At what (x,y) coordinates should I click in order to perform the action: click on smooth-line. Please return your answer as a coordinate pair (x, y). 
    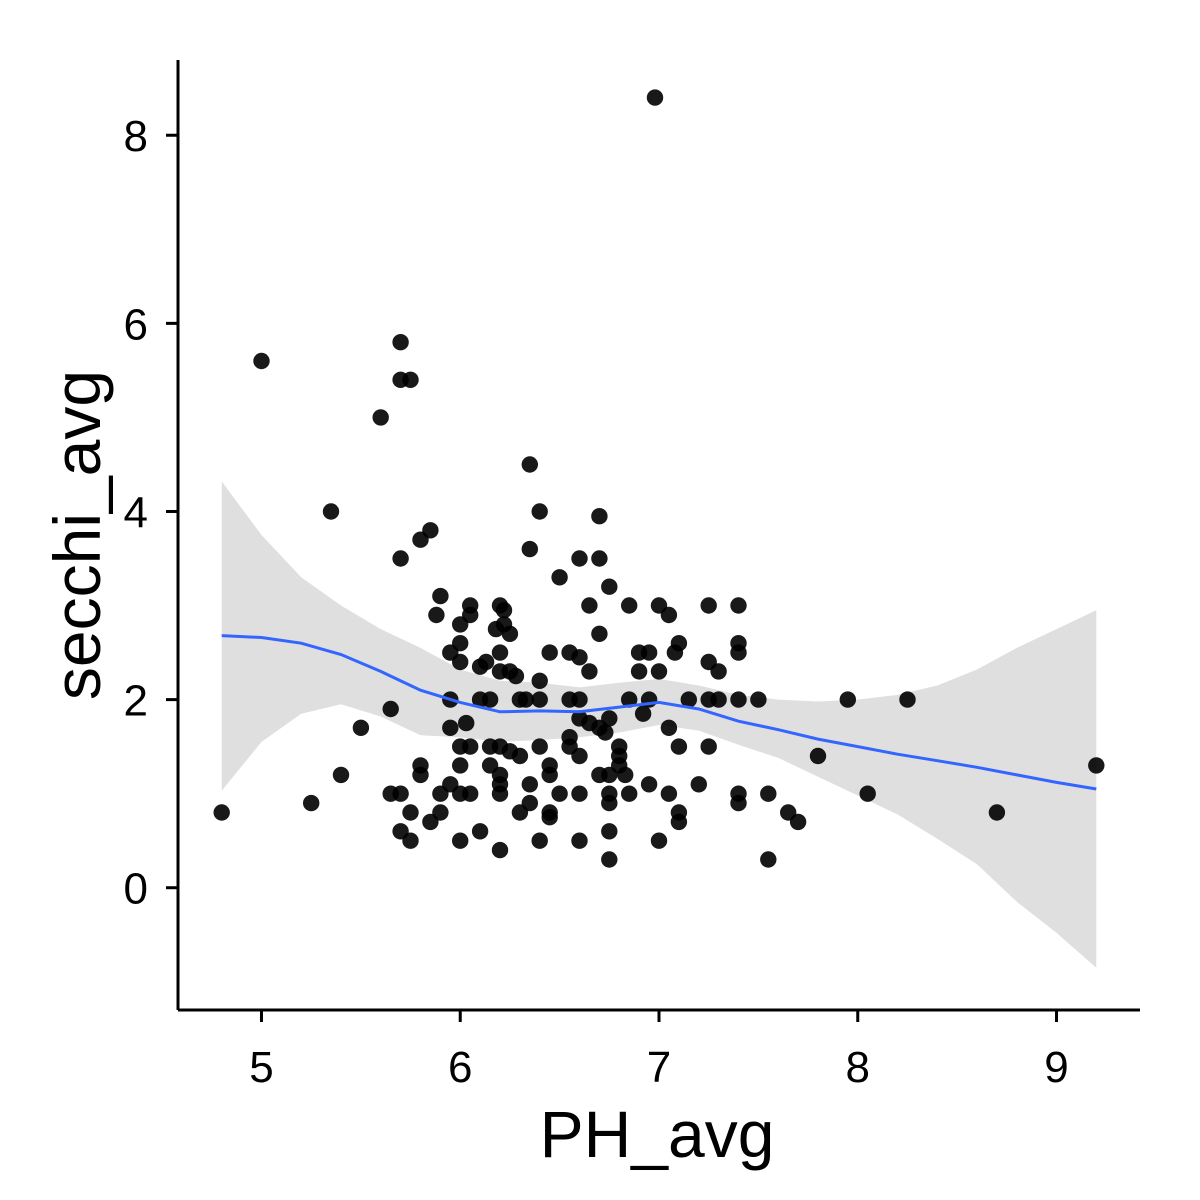
    Looking at the image, I should click on (659, 712).